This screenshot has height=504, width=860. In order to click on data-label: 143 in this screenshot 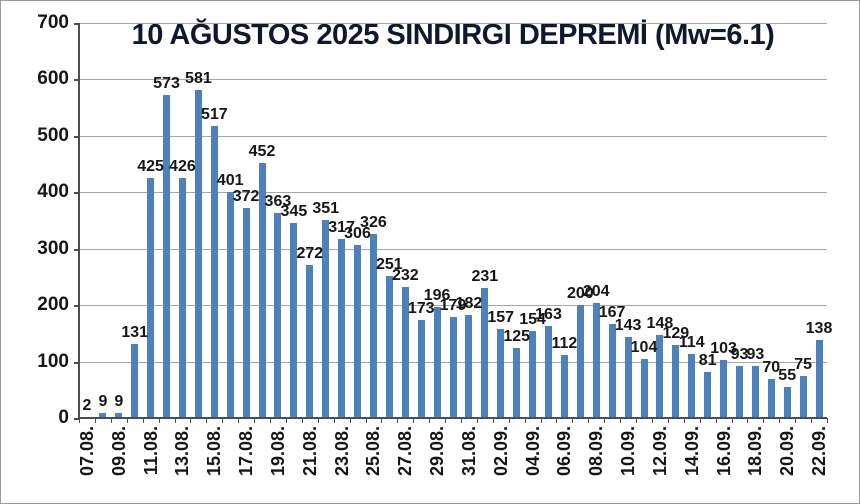, I will do `click(628, 326)`.